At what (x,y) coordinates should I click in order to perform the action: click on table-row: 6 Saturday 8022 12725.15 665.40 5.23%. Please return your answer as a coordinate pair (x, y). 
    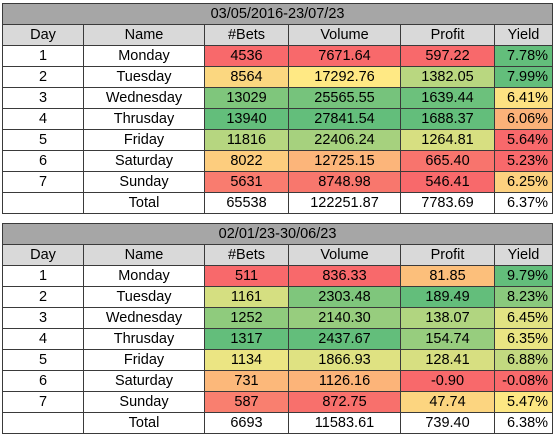
    Looking at the image, I should click on (278, 161).